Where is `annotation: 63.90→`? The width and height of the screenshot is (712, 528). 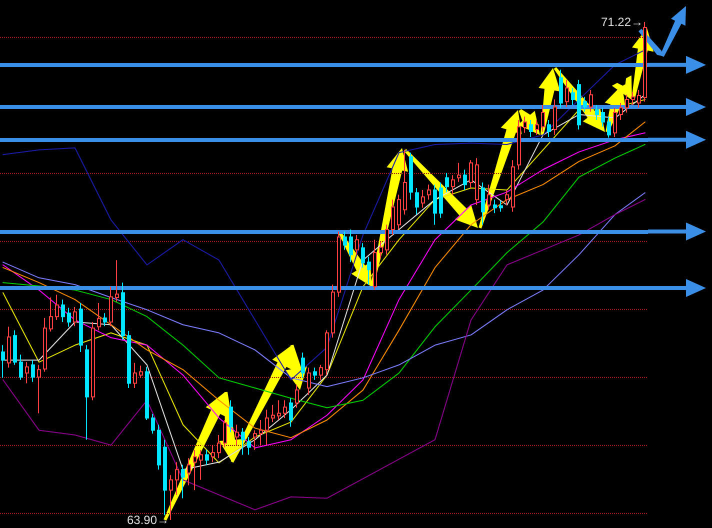 annotation: 63.90→ is located at coordinates (147, 520).